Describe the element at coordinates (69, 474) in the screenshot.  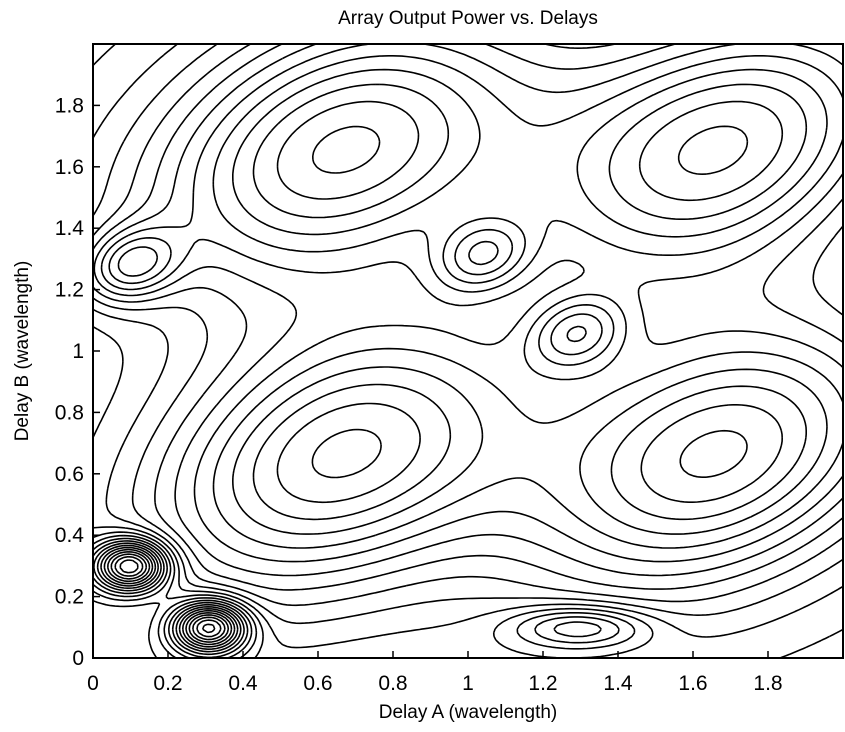
I see `y-tick-label: 0.6` at that location.